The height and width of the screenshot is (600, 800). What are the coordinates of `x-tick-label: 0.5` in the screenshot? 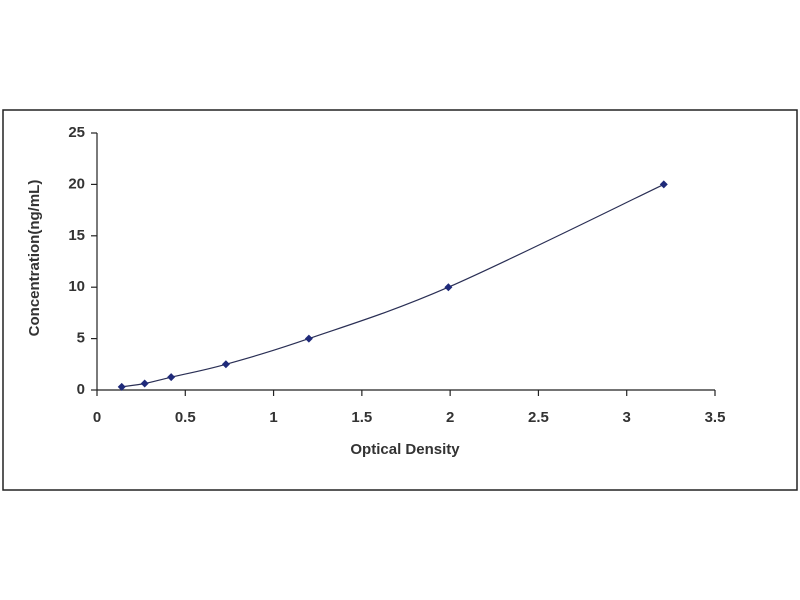 It's located at (185, 417).